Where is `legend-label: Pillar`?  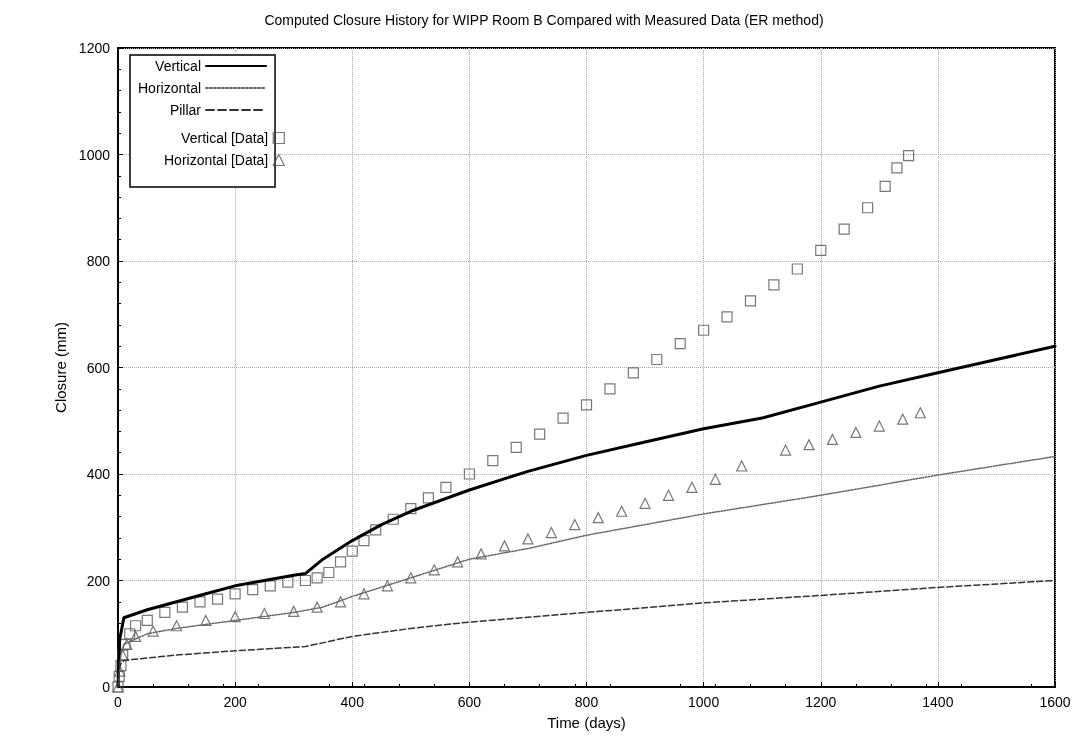 legend-label: Pillar is located at coordinates (185, 110).